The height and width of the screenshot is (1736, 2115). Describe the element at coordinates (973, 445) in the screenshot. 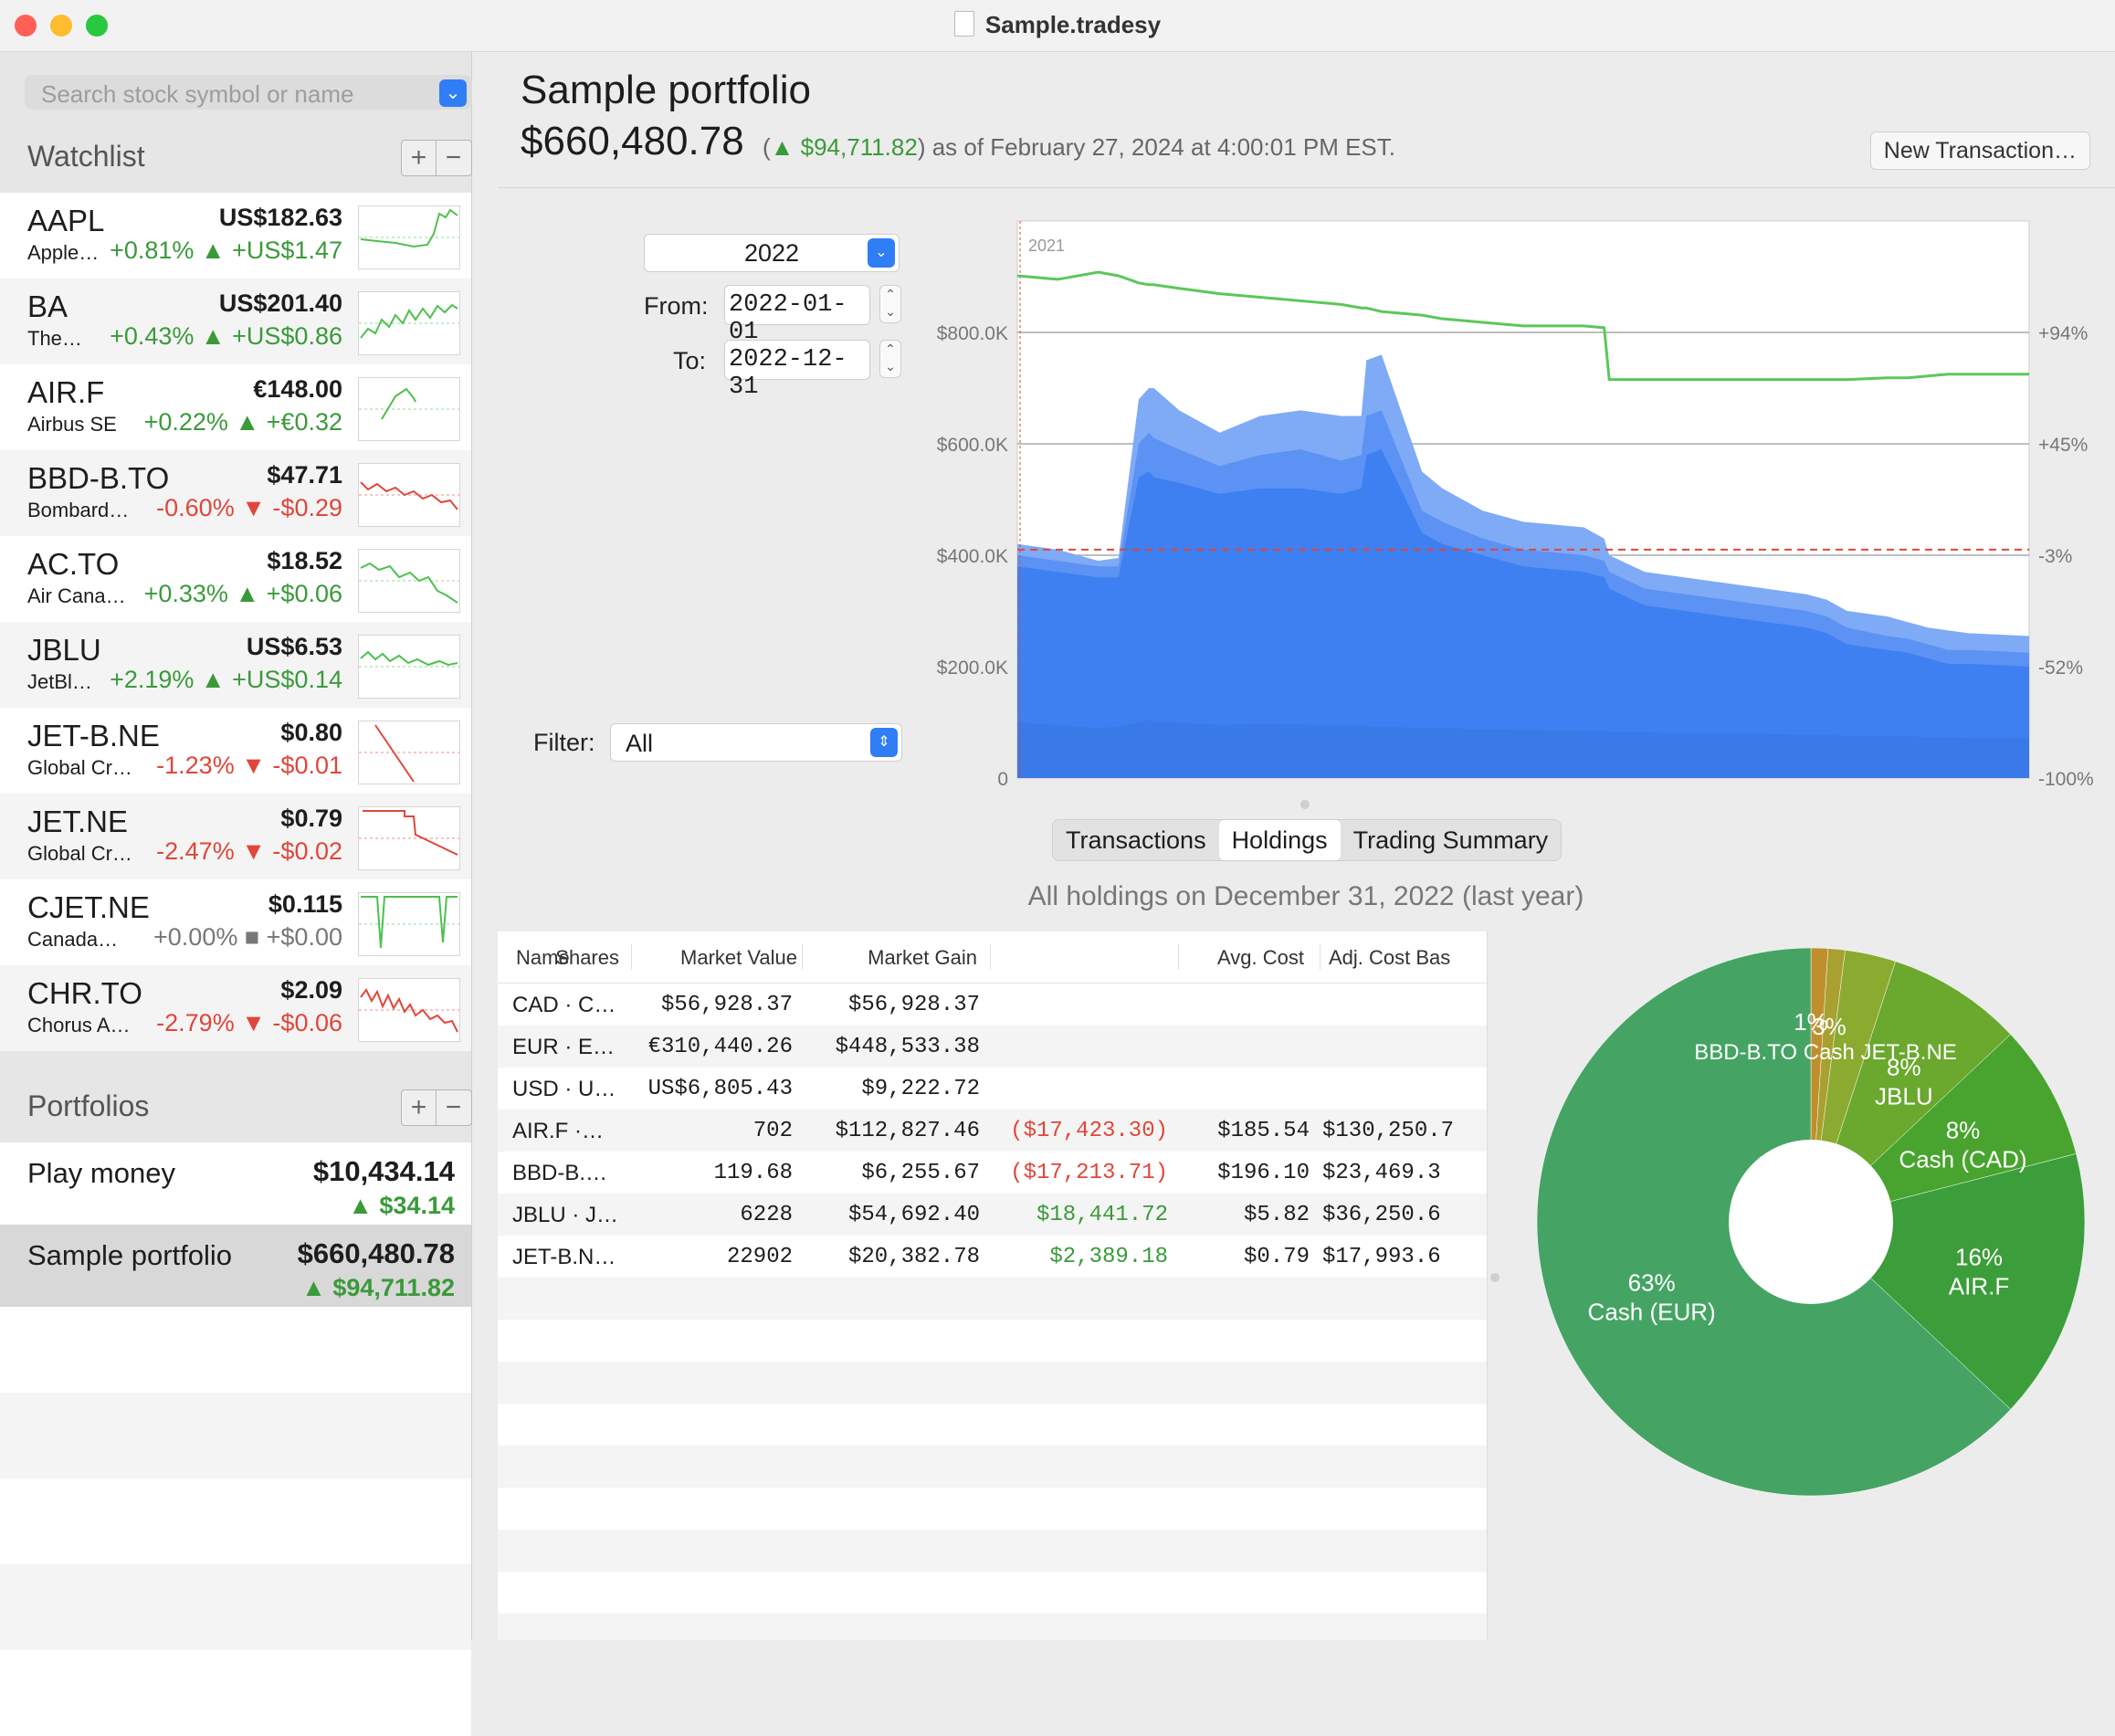

I see `y-axis-tick-label: $600.0K` at that location.